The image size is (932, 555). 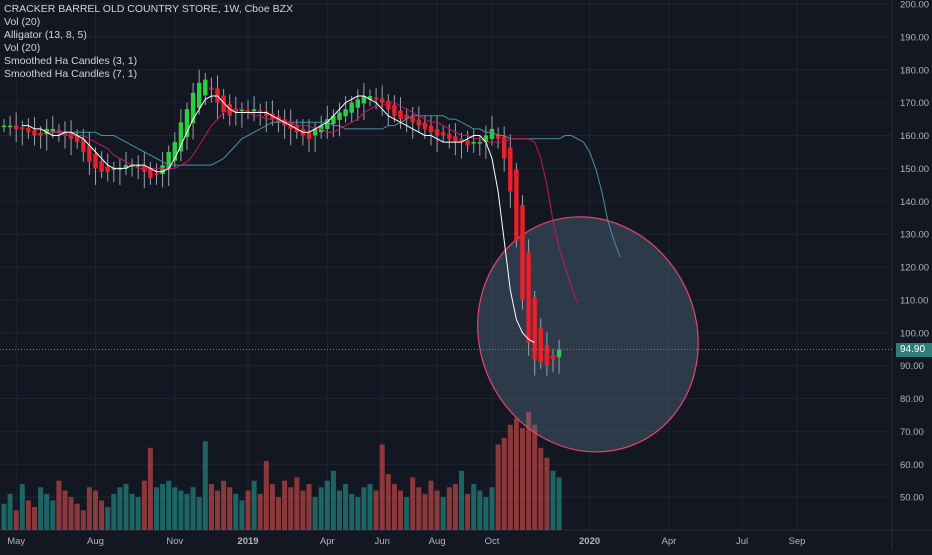 What do you see at coordinates (797, 541) in the screenshot?
I see `x-tick-label: Sep` at bounding box center [797, 541].